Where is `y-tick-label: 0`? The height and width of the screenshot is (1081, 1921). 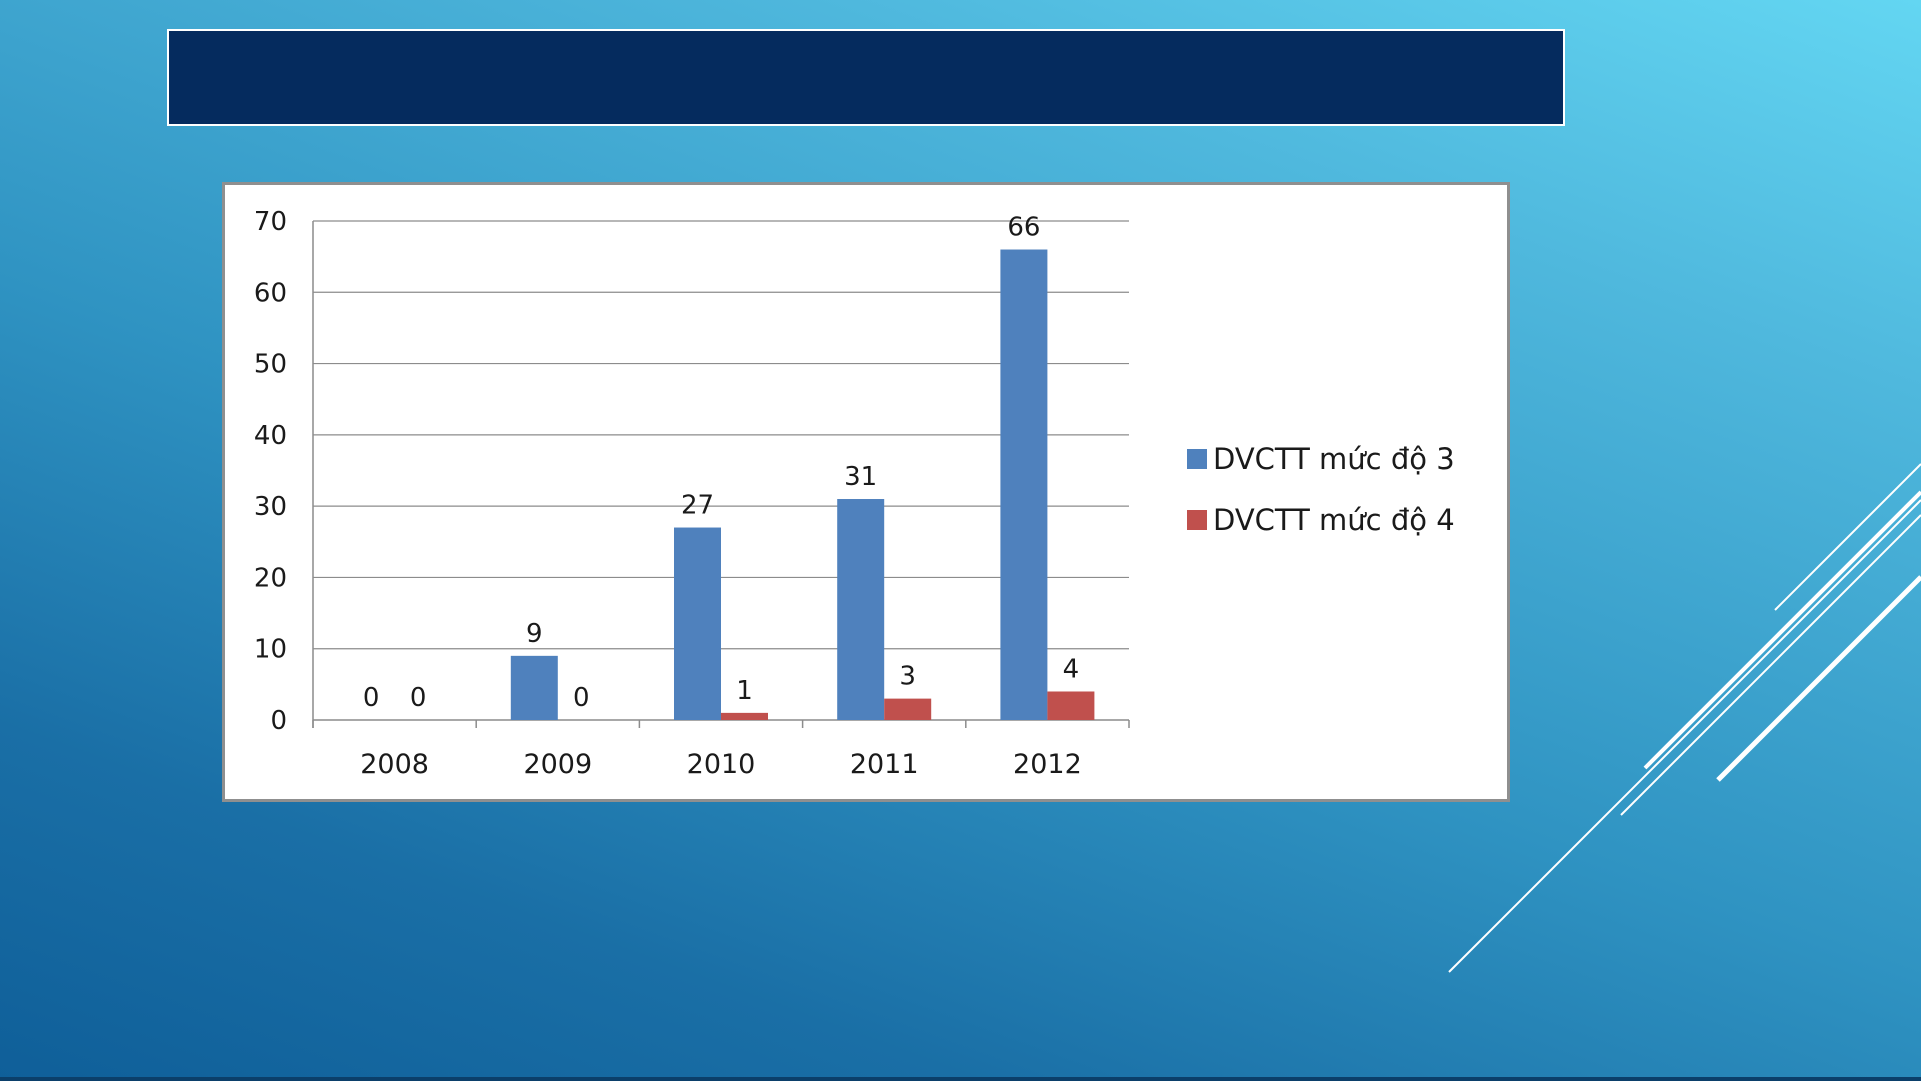
y-tick-label: 0 is located at coordinates (278, 721).